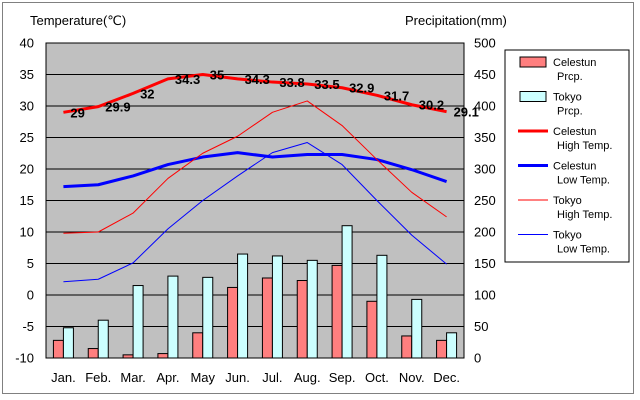  Describe the element at coordinates (584, 215) in the screenshot. I see `tokyo_high-legend-kind: High Temp.` at that location.